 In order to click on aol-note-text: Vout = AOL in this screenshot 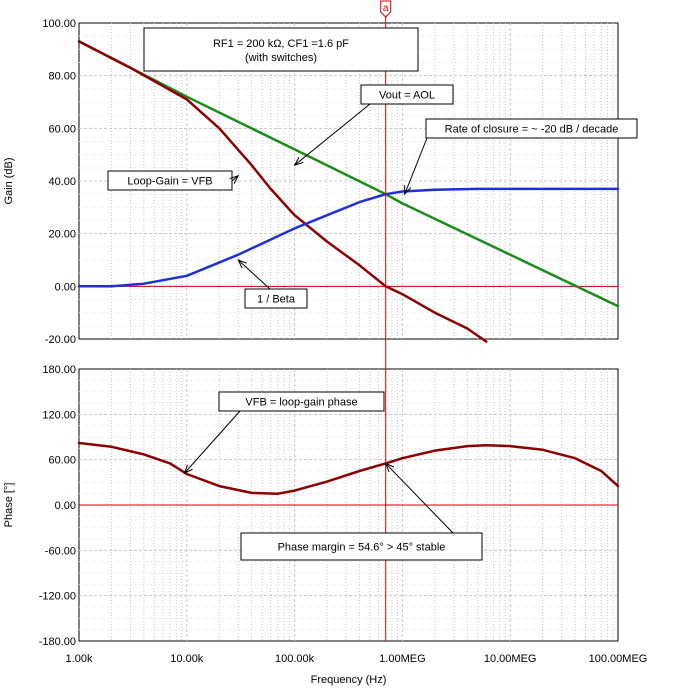, I will do `click(407, 96)`.